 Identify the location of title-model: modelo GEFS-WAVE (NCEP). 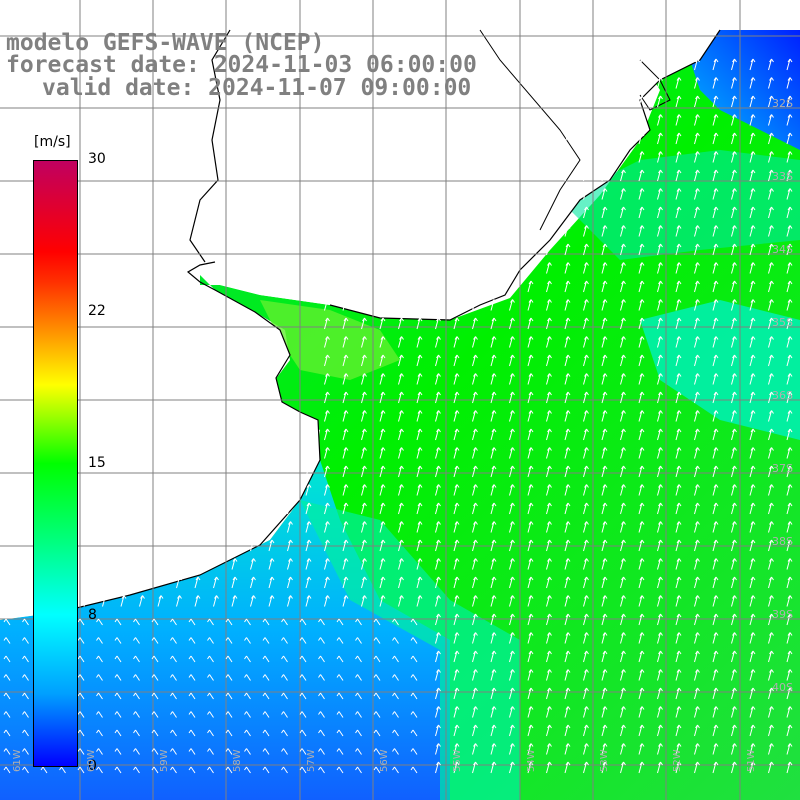
(165, 43).